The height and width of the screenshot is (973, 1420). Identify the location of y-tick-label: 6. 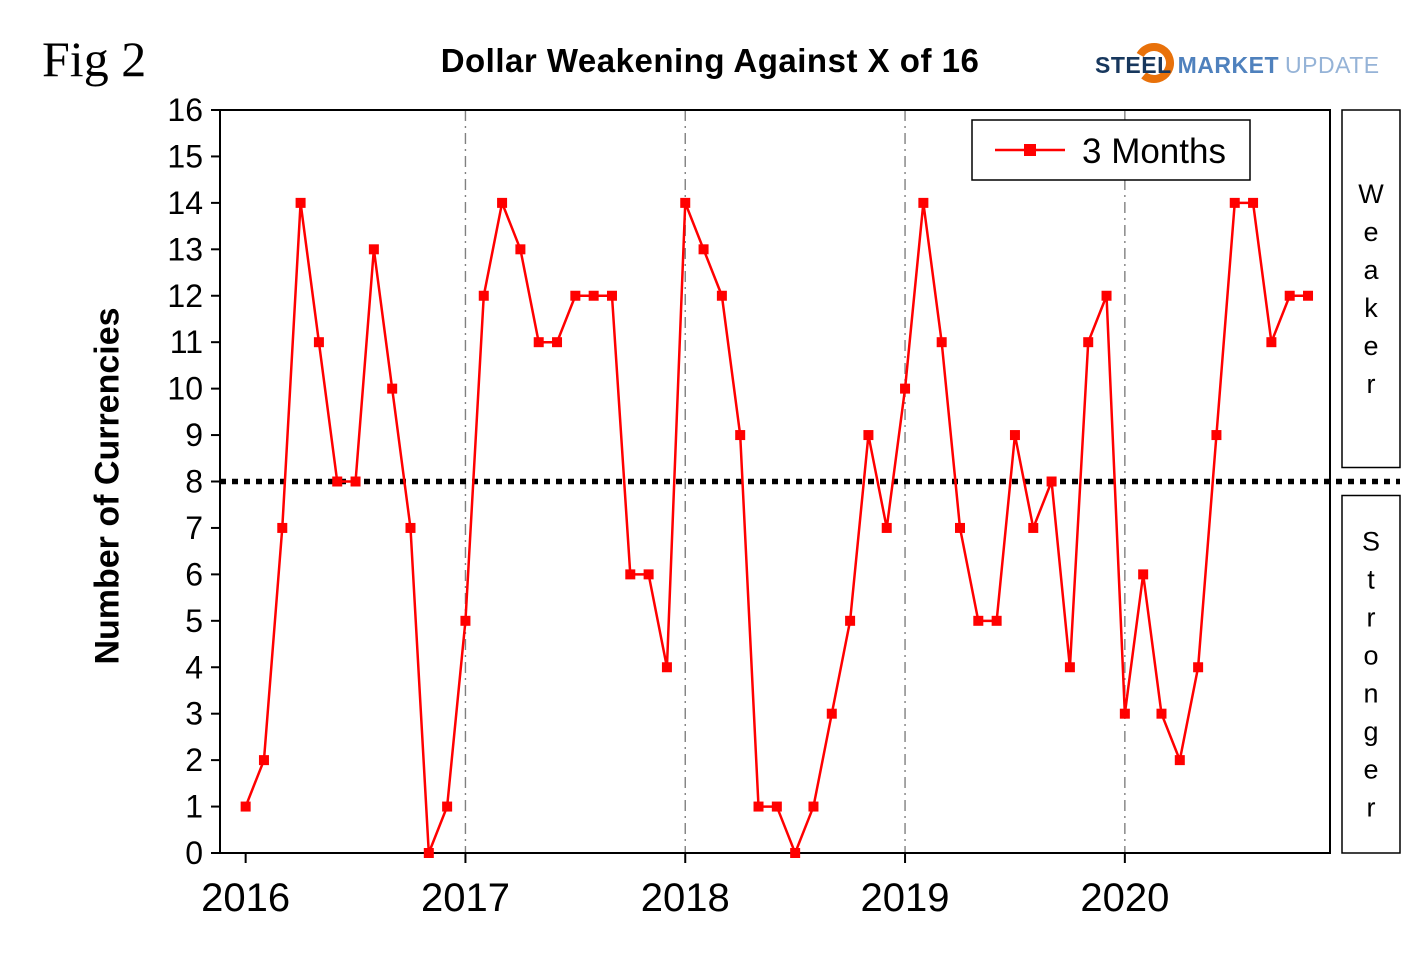
(194, 574).